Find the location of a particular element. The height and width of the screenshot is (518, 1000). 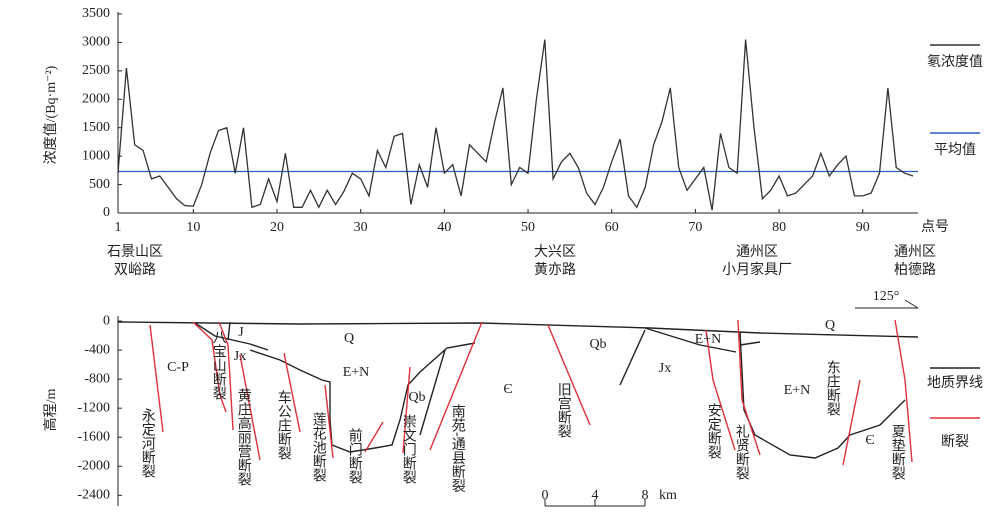

fault-label: 崇文门断裂 is located at coordinates (409, 449).